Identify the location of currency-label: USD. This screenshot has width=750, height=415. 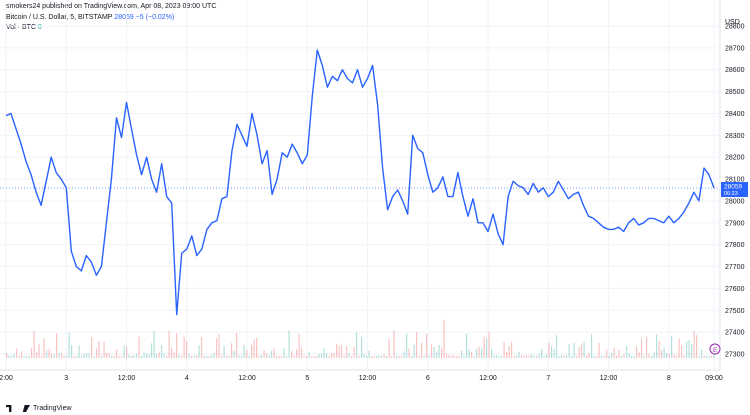
(732, 22).